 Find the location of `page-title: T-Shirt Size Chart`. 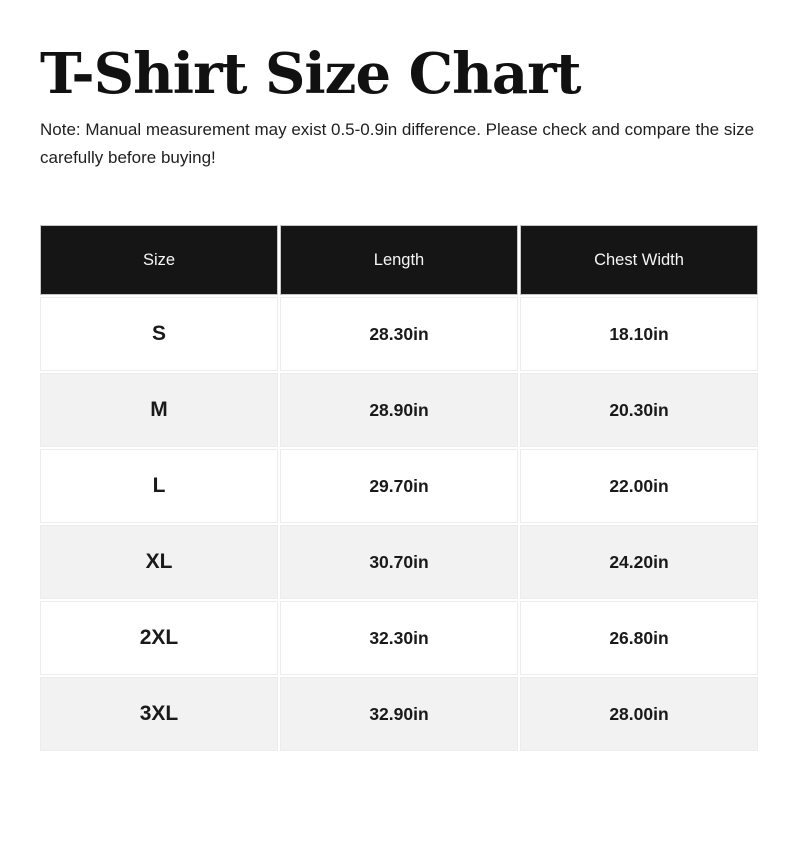

page-title: T-Shirt Size Chart is located at coordinates (311, 74).